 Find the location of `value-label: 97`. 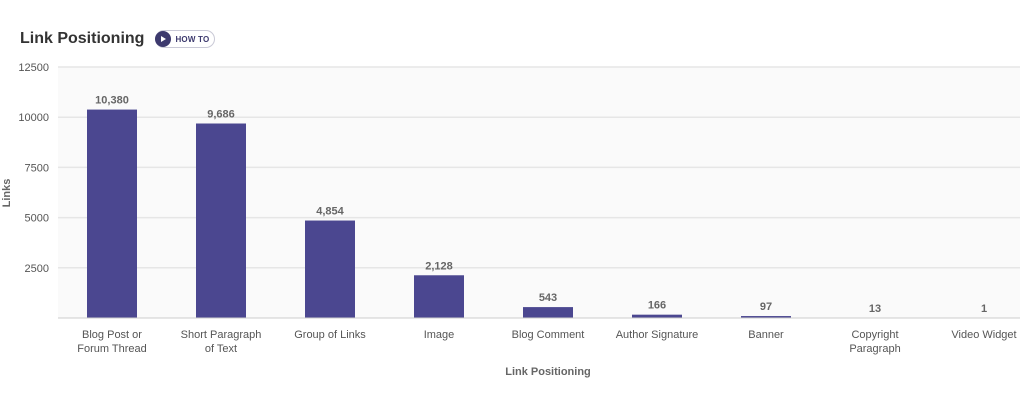

value-label: 97 is located at coordinates (766, 307).